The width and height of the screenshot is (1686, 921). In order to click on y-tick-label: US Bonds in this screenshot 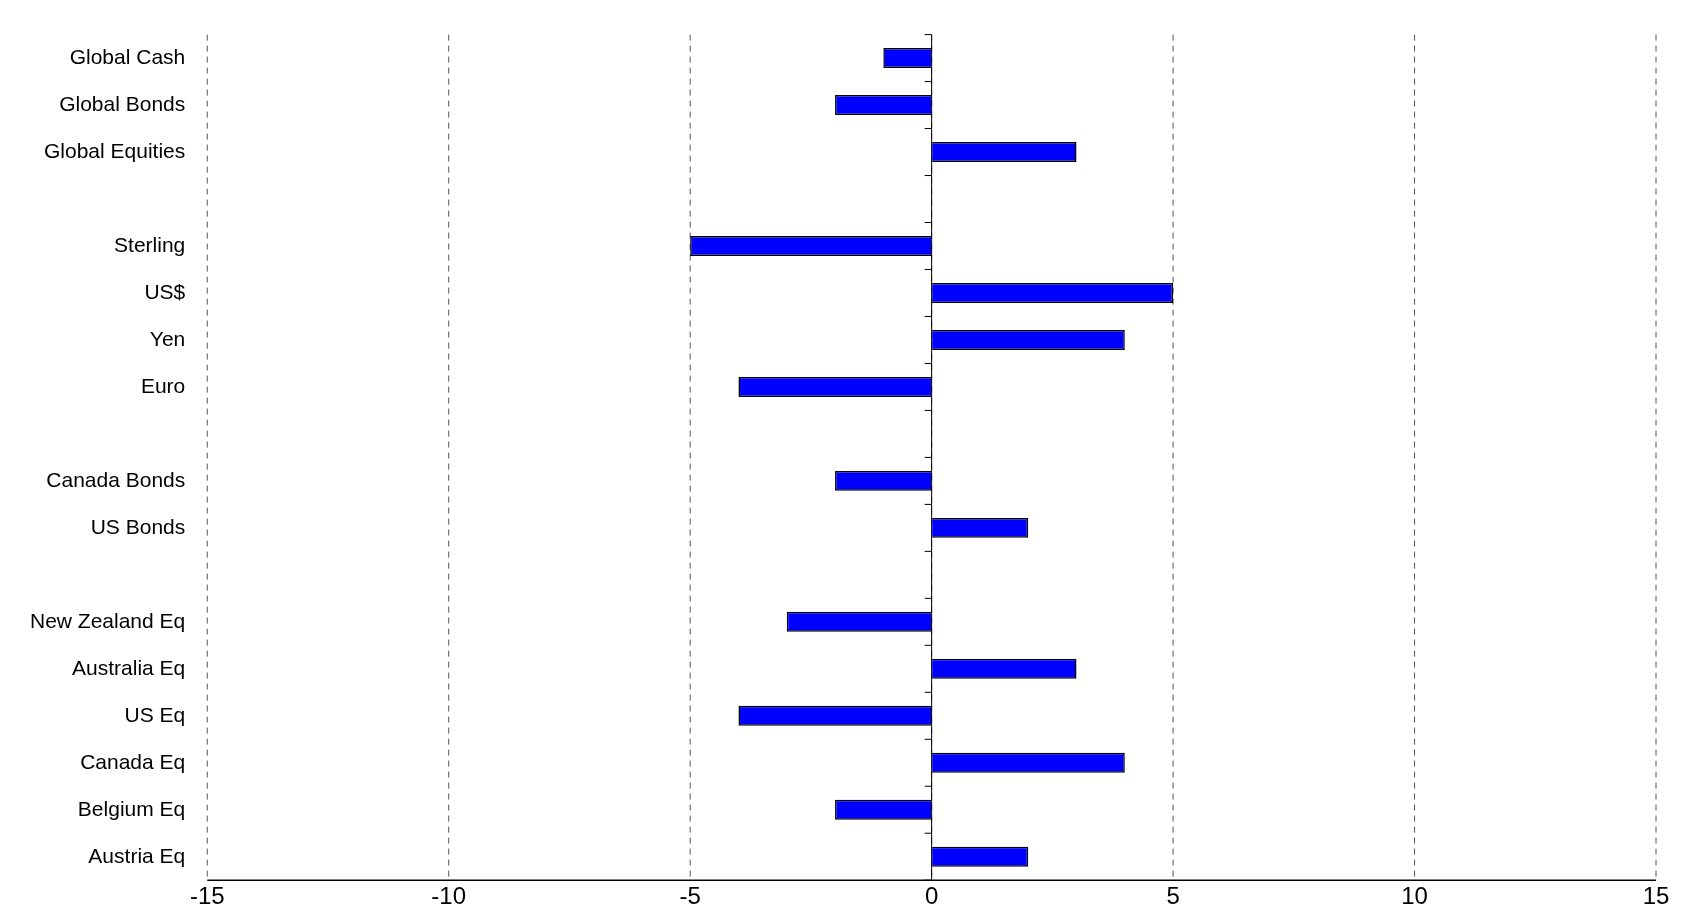, I will do `click(138, 526)`.